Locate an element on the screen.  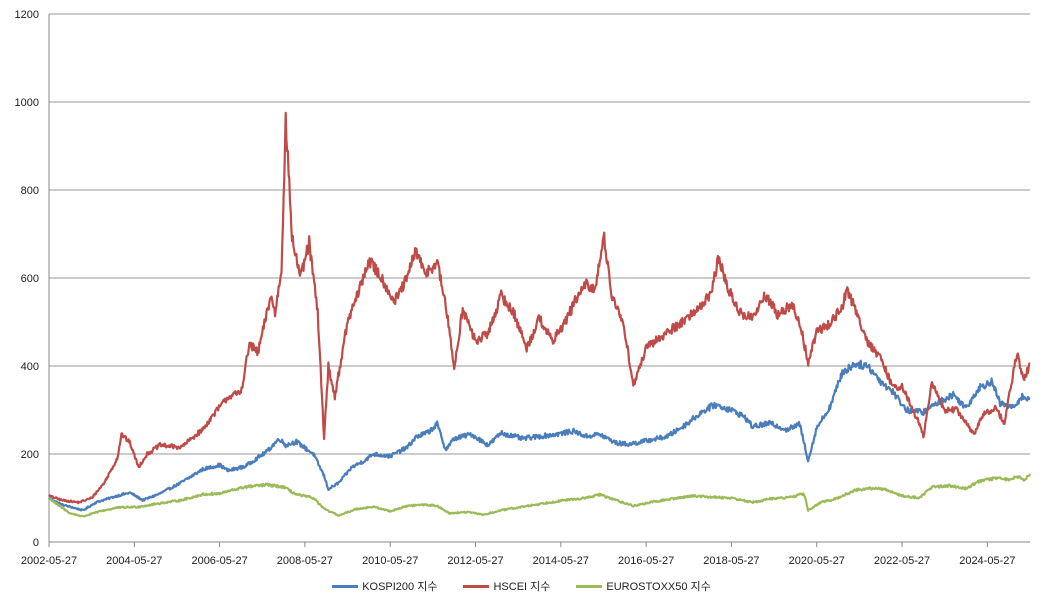
x-tick-label: 2024-05-27 is located at coordinates (987, 561).